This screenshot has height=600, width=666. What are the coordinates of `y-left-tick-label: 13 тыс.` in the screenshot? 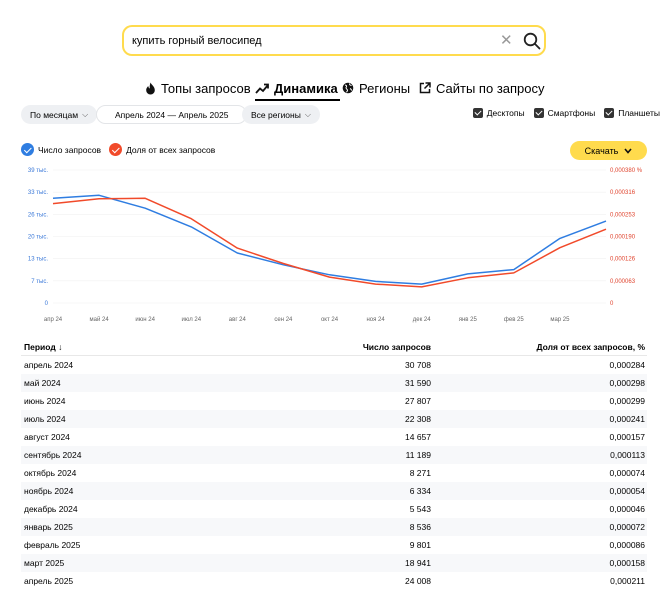 It's located at (38, 260).